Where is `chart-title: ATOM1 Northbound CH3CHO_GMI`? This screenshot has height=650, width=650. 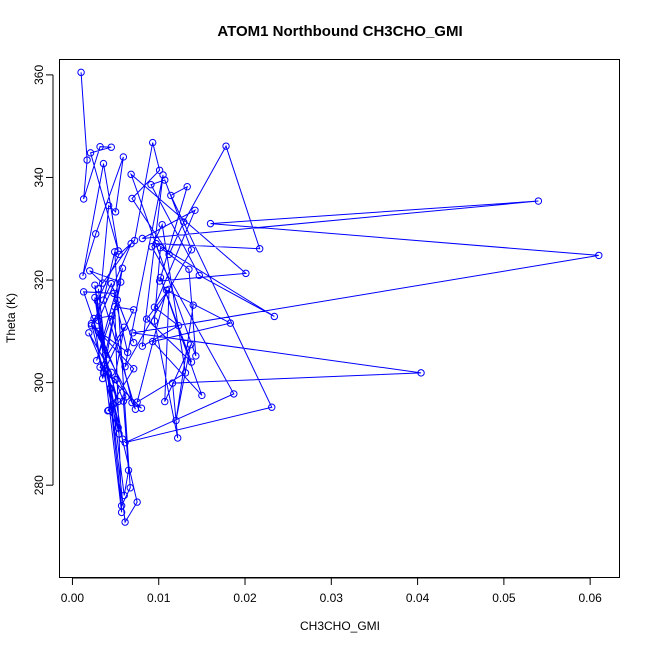 chart-title: ATOM1 Northbound CH3CHO_GMI is located at coordinates (339, 31).